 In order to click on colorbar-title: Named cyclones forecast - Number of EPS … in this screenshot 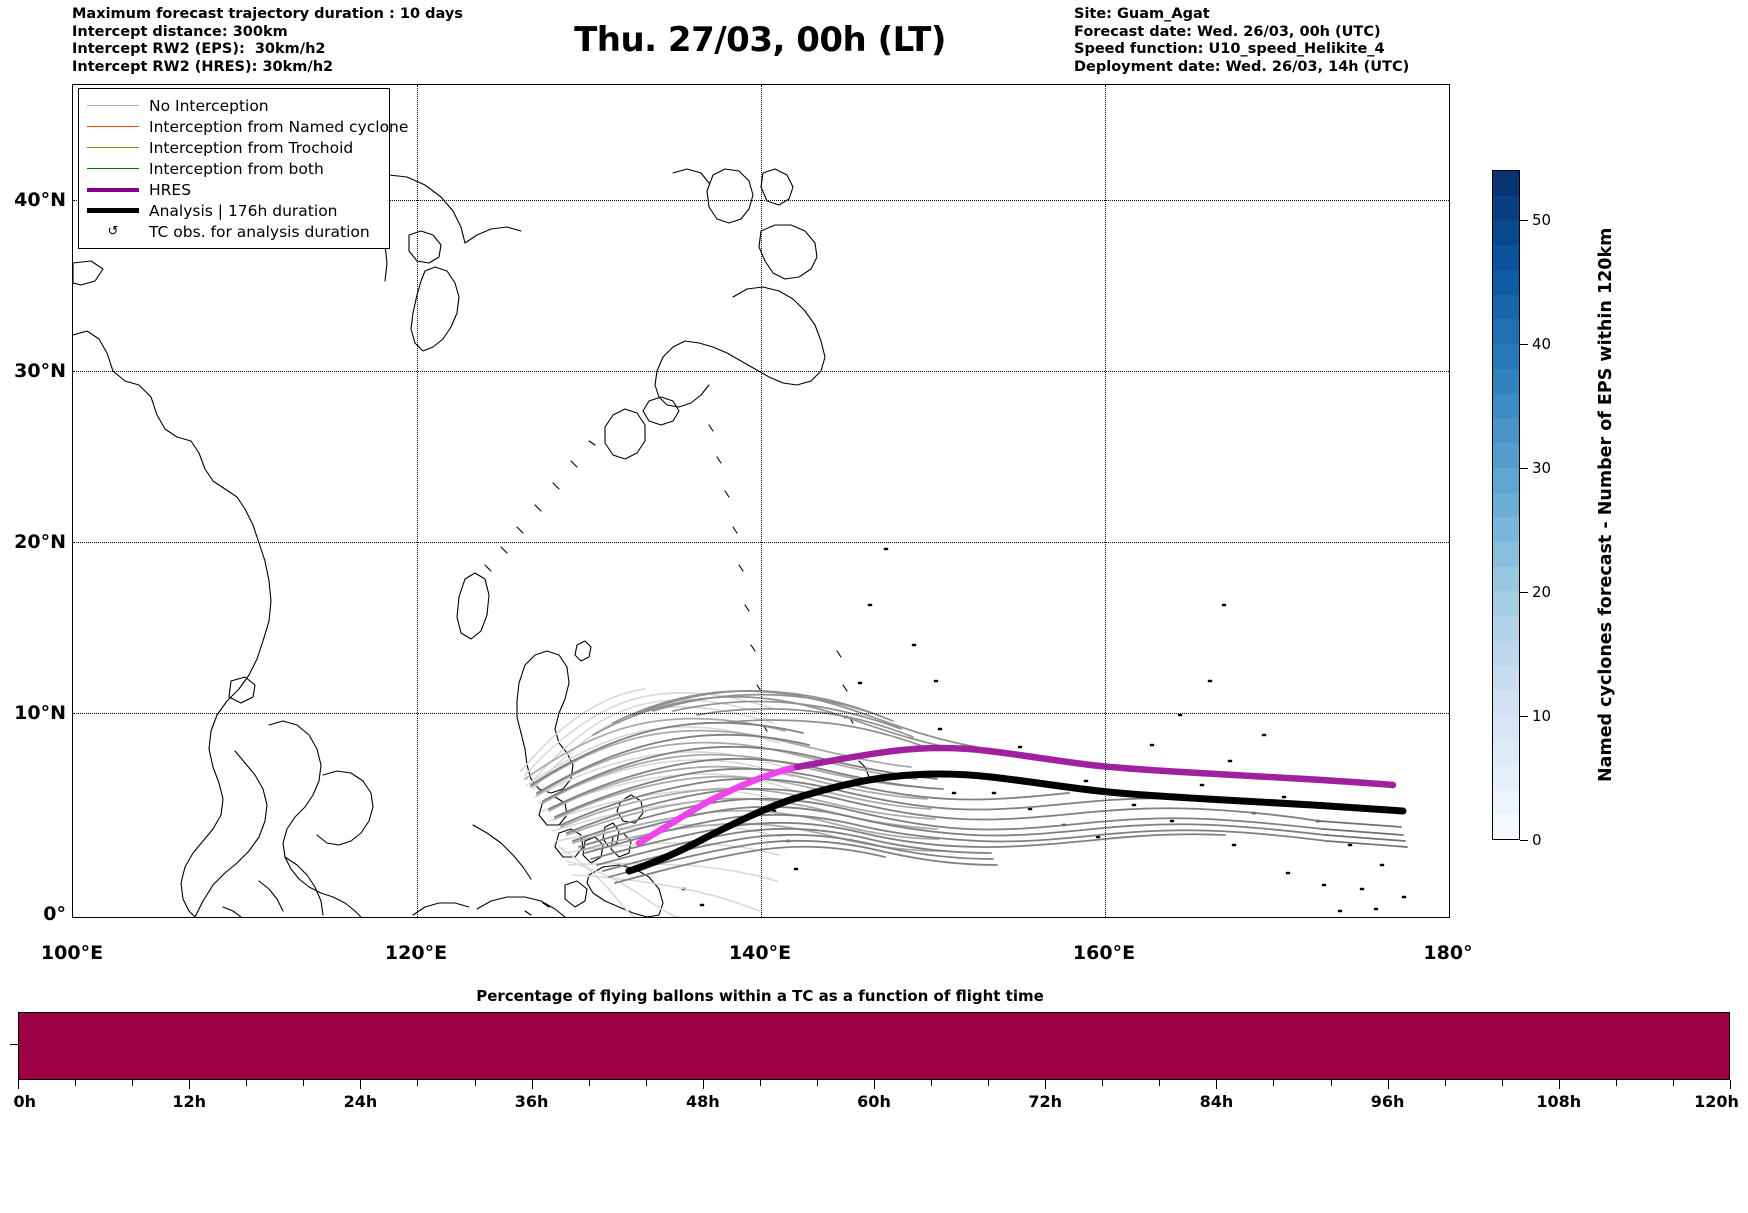, I will do `click(1606, 505)`.